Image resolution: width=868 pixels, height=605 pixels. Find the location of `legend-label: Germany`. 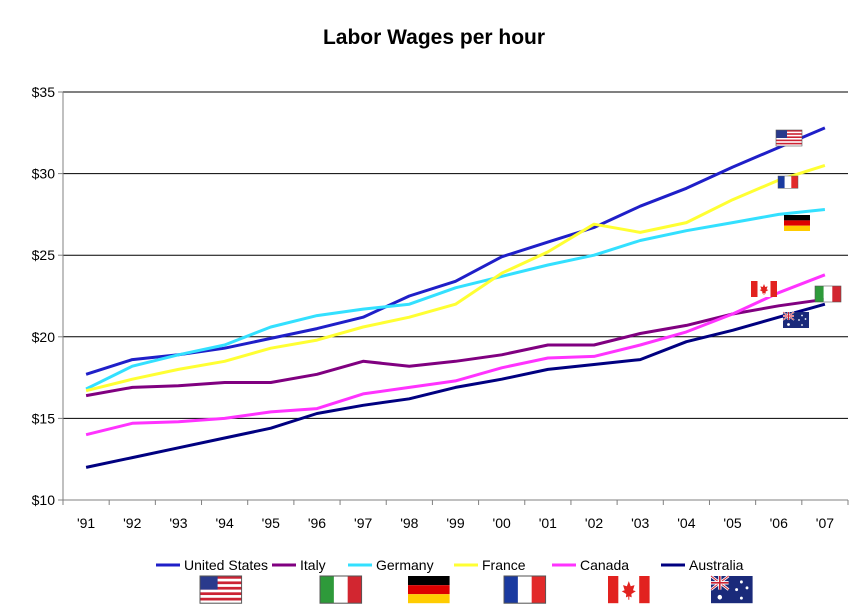

legend-label: Germany is located at coordinates (405, 565).